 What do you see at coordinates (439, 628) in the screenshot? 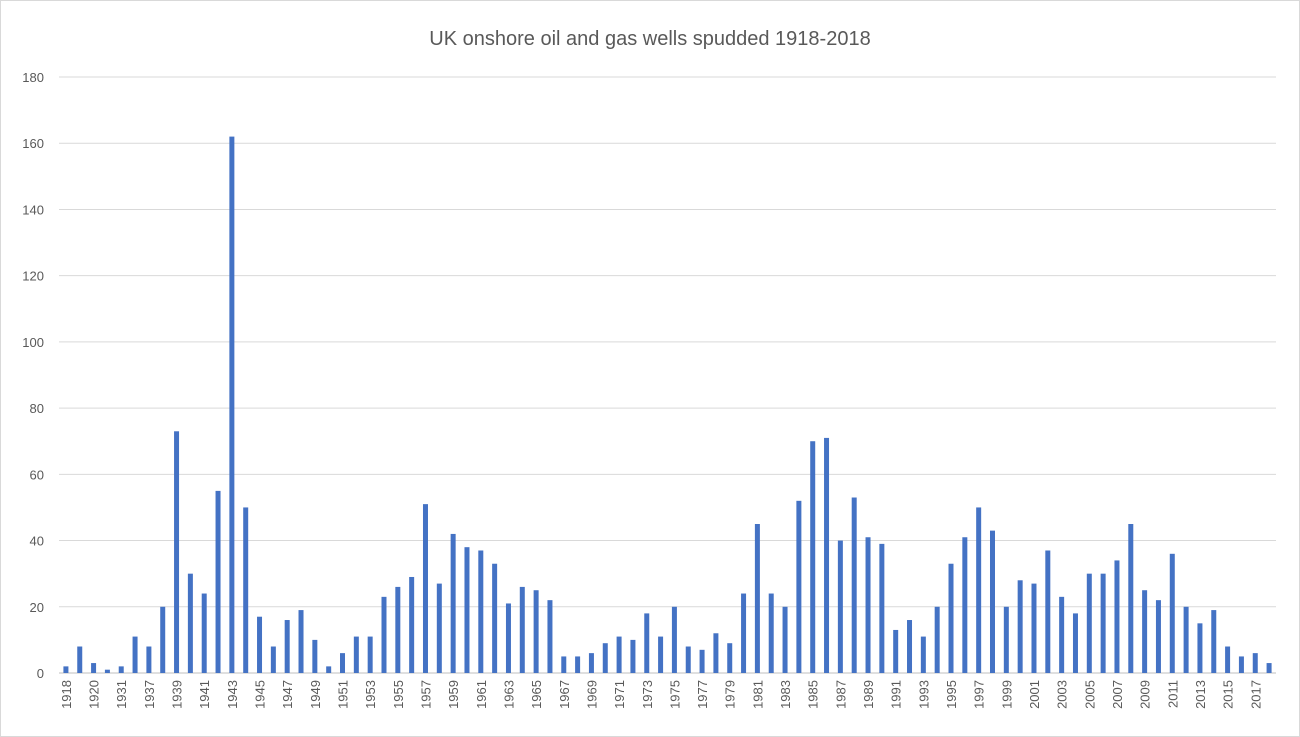
I see `bar-1958` at bounding box center [439, 628].